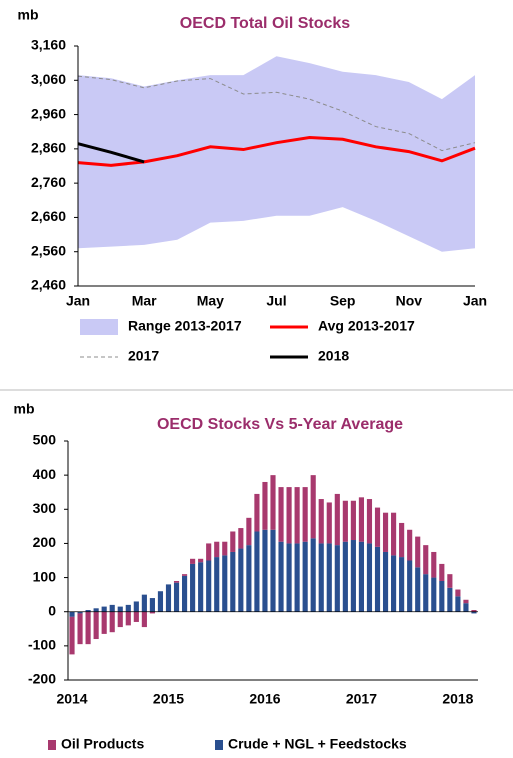  Describe the element at coordinates (45, 474) in the screenshot. I see `y-tick-label: 400` at that location.